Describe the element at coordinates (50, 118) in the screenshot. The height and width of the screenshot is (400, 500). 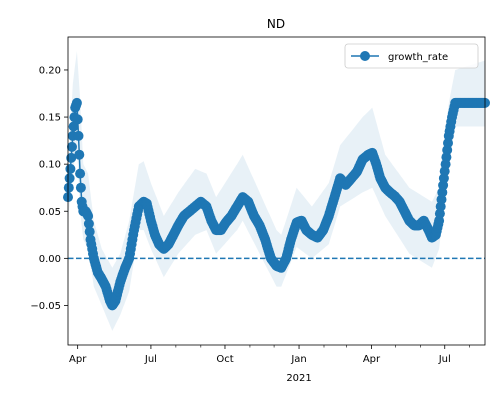
I see `y-tick-label: 0.15` at that location.